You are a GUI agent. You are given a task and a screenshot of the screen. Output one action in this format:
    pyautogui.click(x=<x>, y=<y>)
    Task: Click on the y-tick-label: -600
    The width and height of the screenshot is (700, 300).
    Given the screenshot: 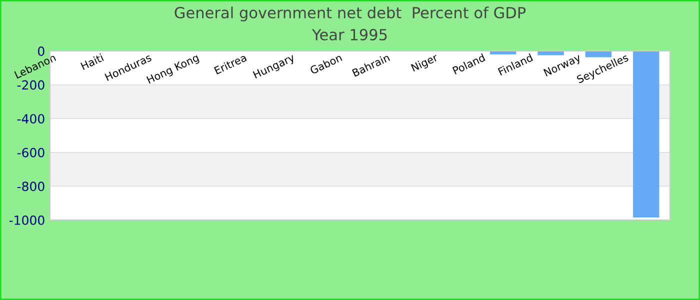 What is the action you would take?
    pyautogui.click(x=30, y=153)
    